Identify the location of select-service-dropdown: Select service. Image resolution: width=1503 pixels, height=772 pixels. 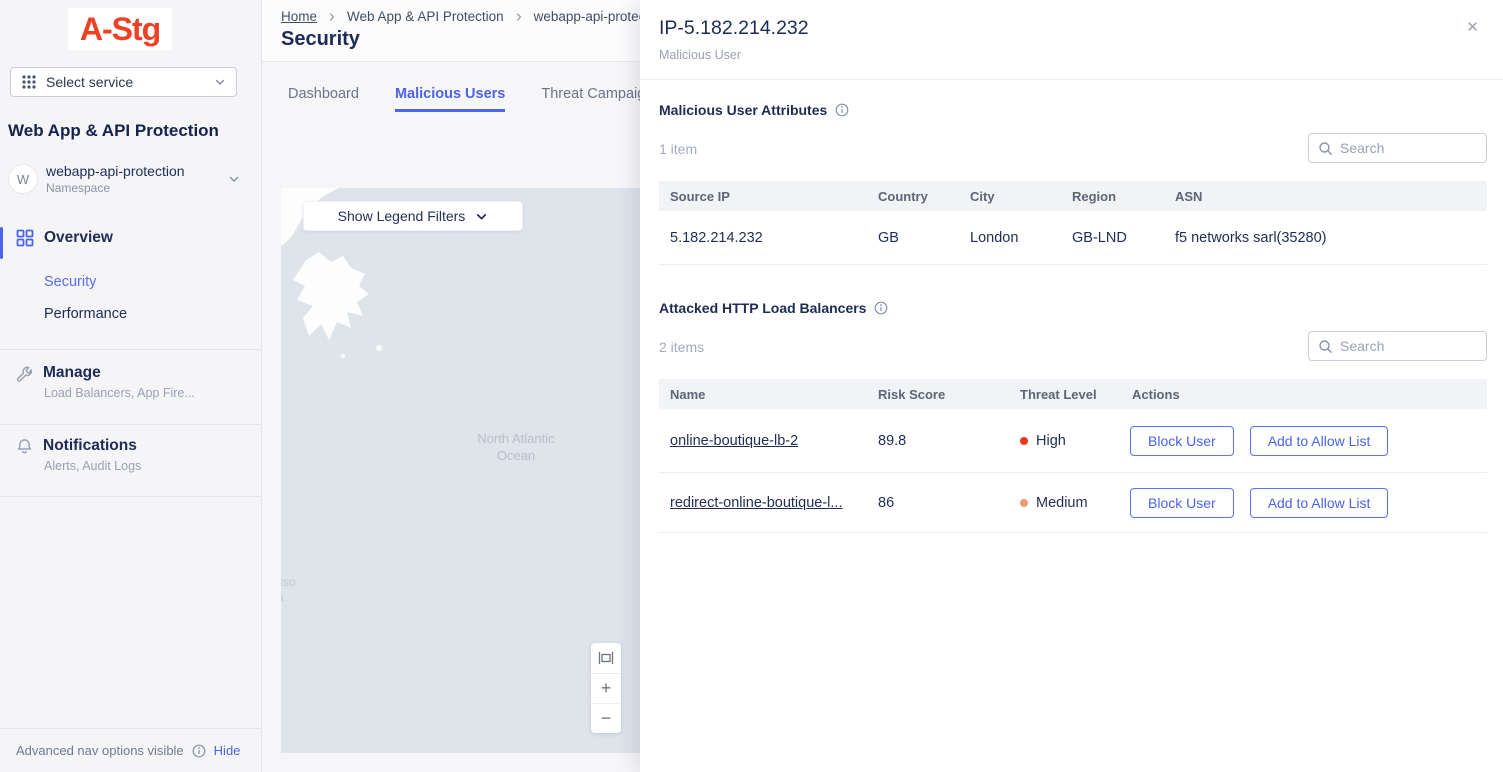
(123, 82).